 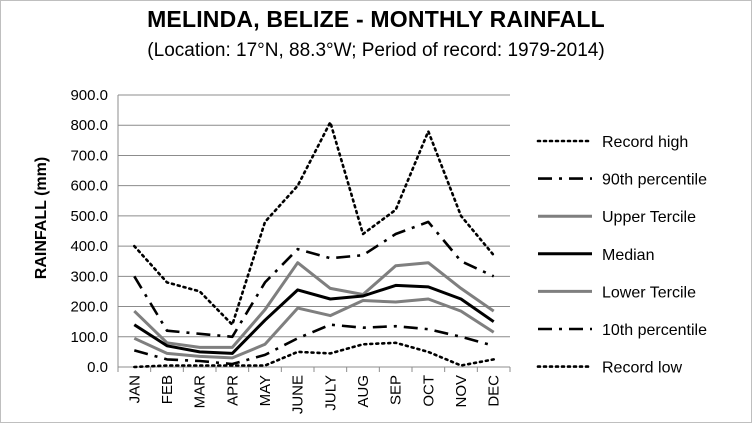 What do you see at coordinates (89, 337) in the screenshot?
I see `y-tick-label: 100.0` at bounding box center [89, 337].